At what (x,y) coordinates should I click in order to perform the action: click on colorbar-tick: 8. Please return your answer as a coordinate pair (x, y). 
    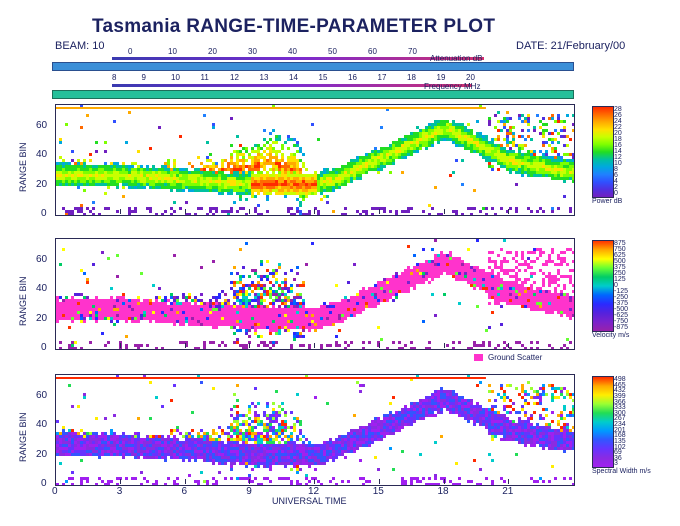
    Looking at the image, I should click on (616, 169).